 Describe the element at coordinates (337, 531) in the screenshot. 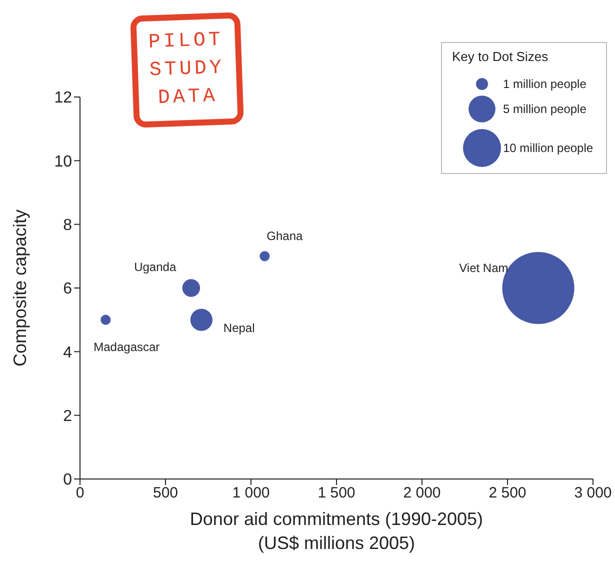

I see `x-axis-title: Donor aid commitments (1990-2005) (US$ millions 2005)` at that location.